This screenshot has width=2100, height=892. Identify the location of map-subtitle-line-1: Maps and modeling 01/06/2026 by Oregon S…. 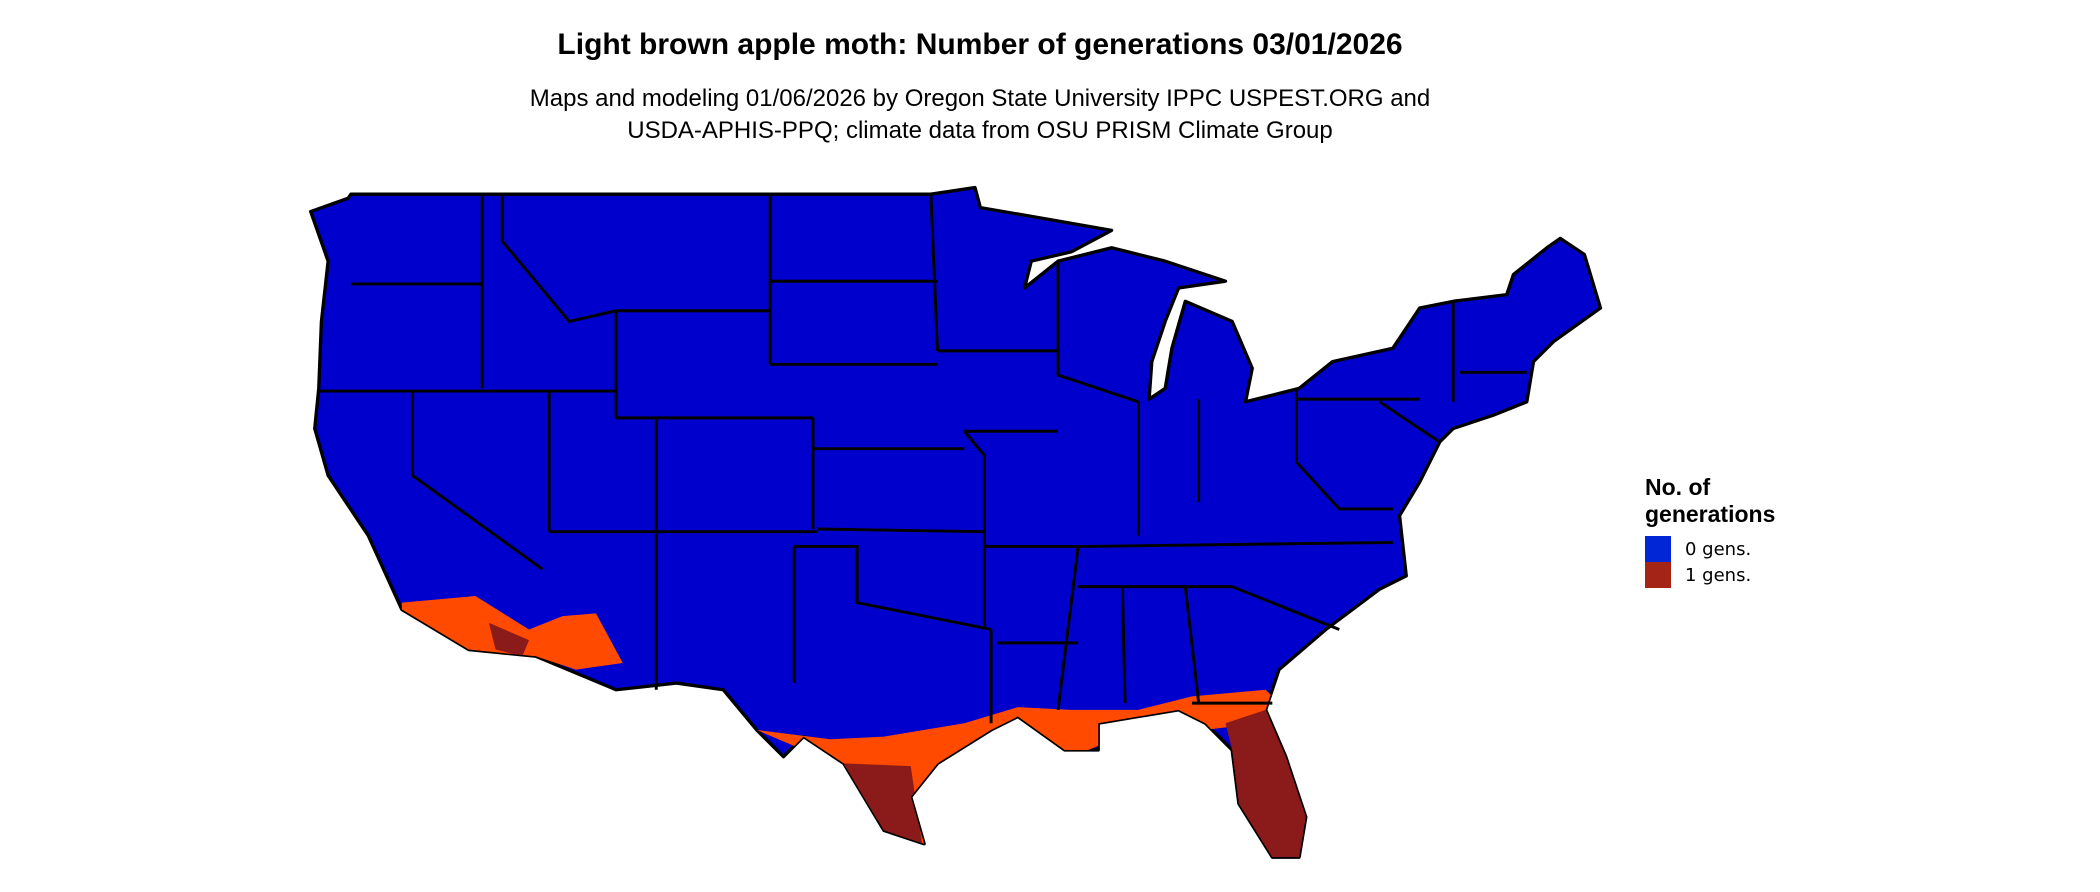
(980, 98).